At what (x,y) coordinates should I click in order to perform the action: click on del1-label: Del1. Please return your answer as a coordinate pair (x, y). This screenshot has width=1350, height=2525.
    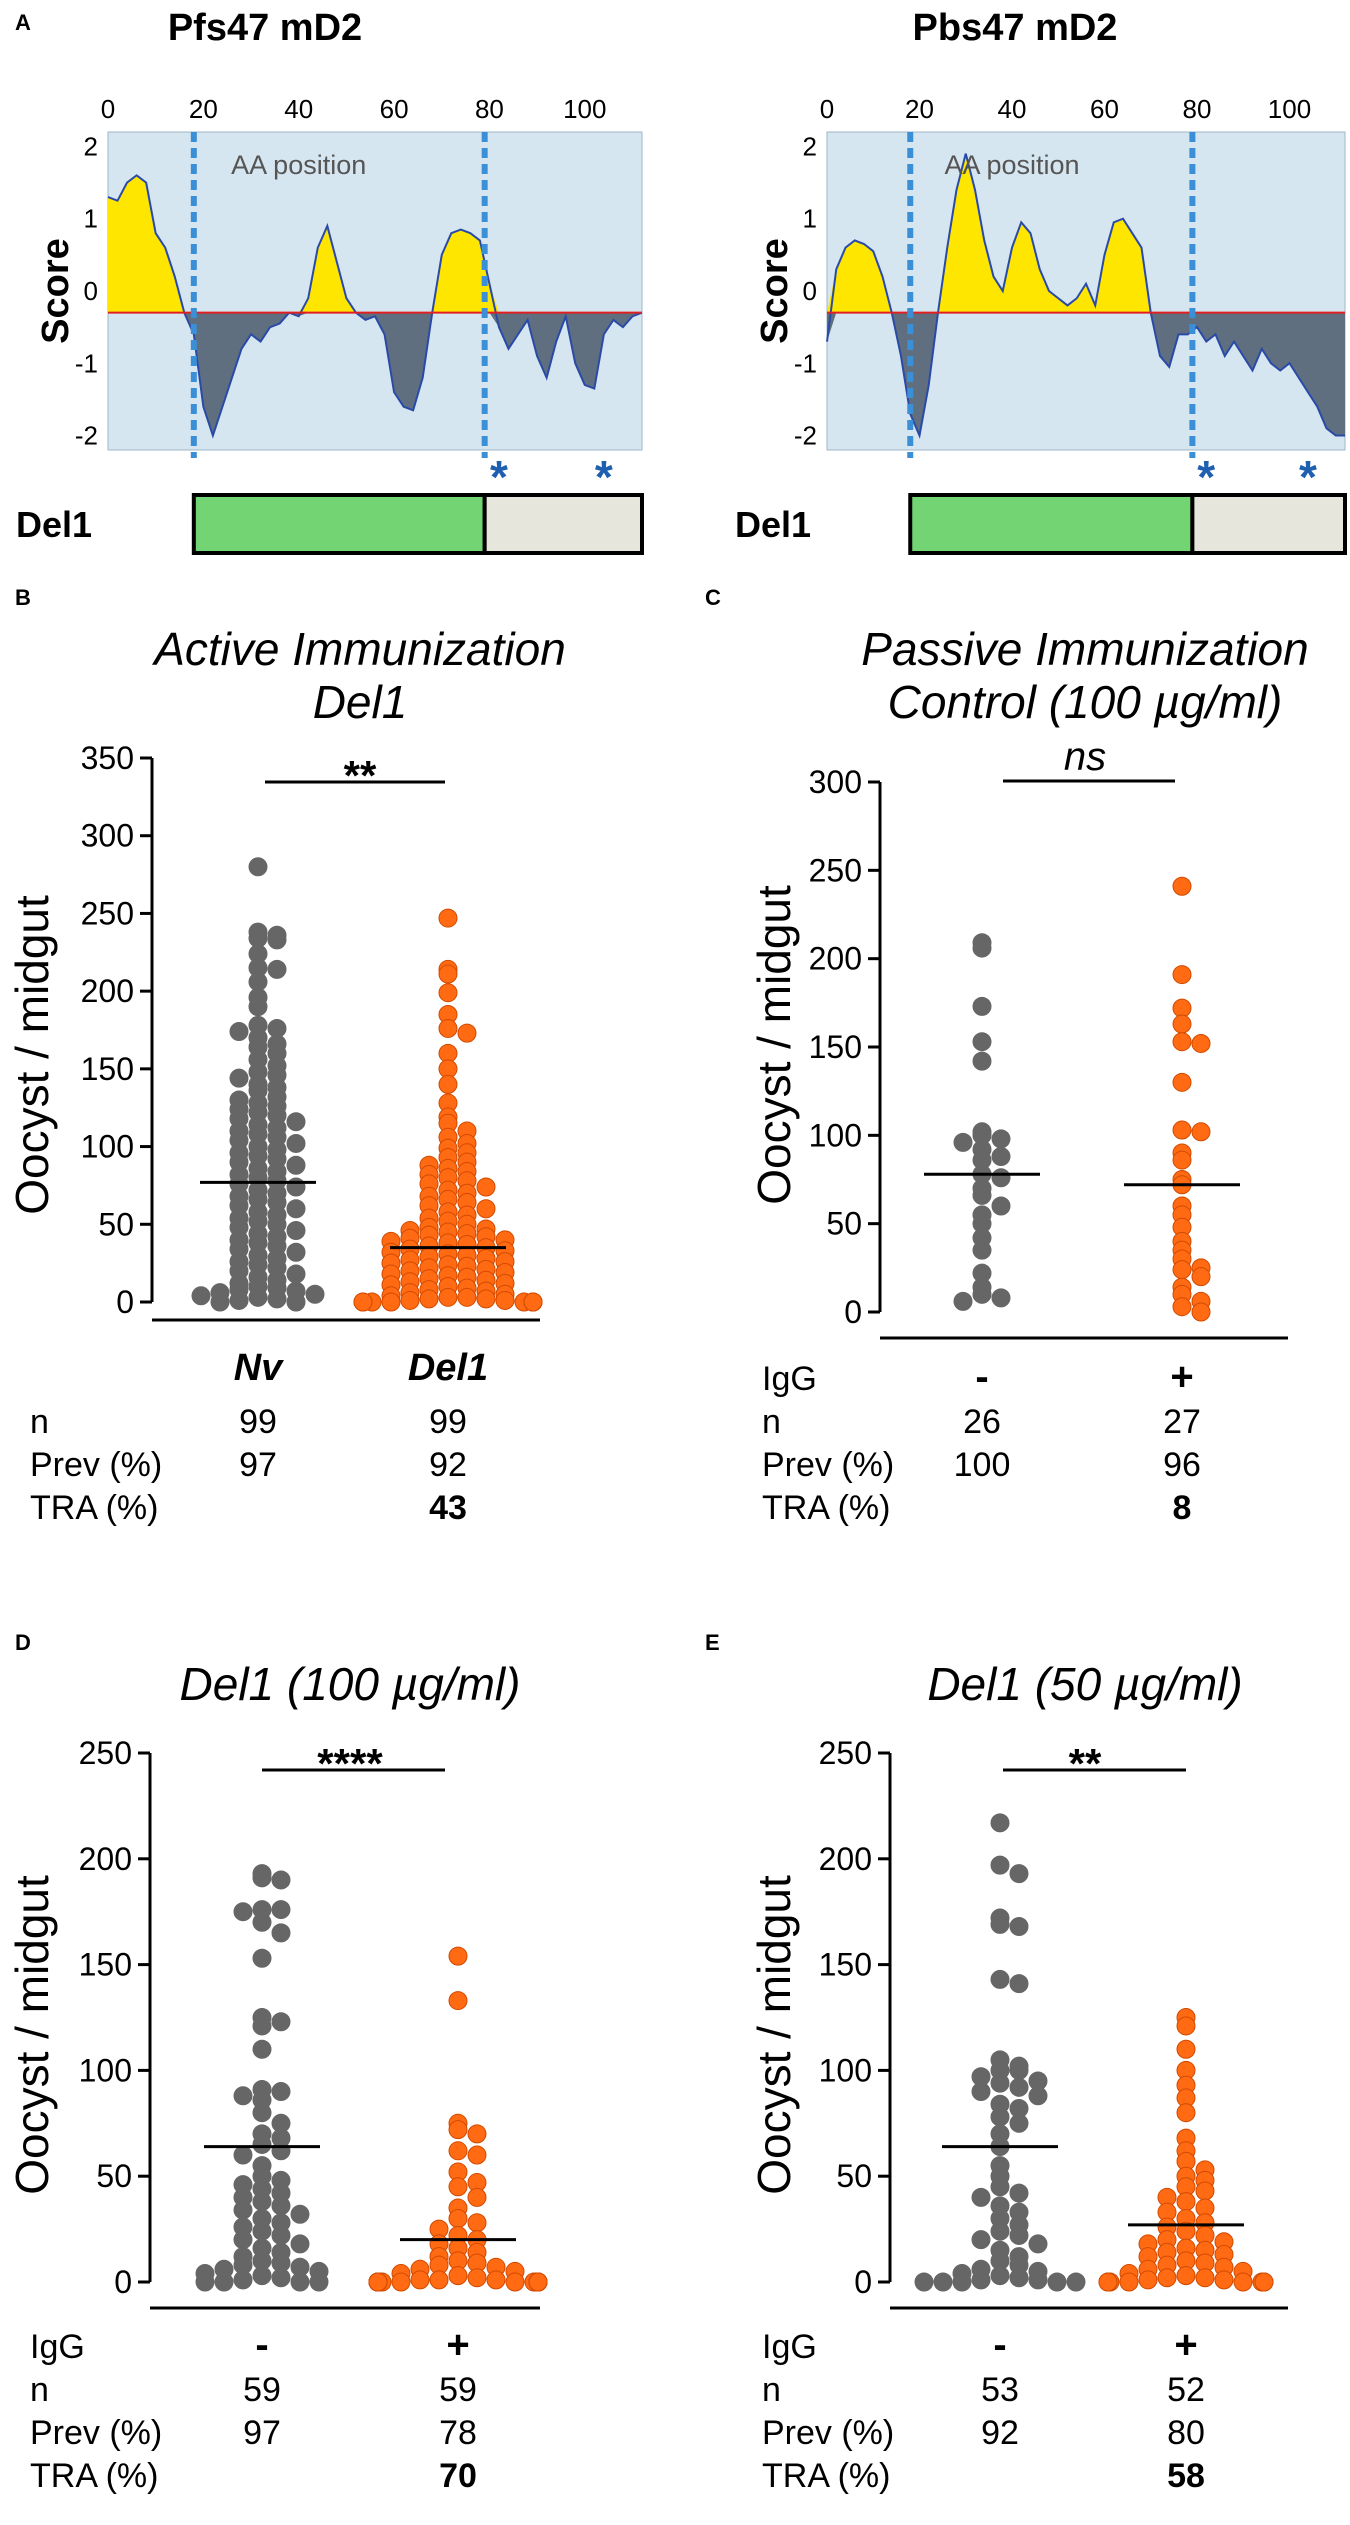
    Looking at the image, I should click on (773, 524).